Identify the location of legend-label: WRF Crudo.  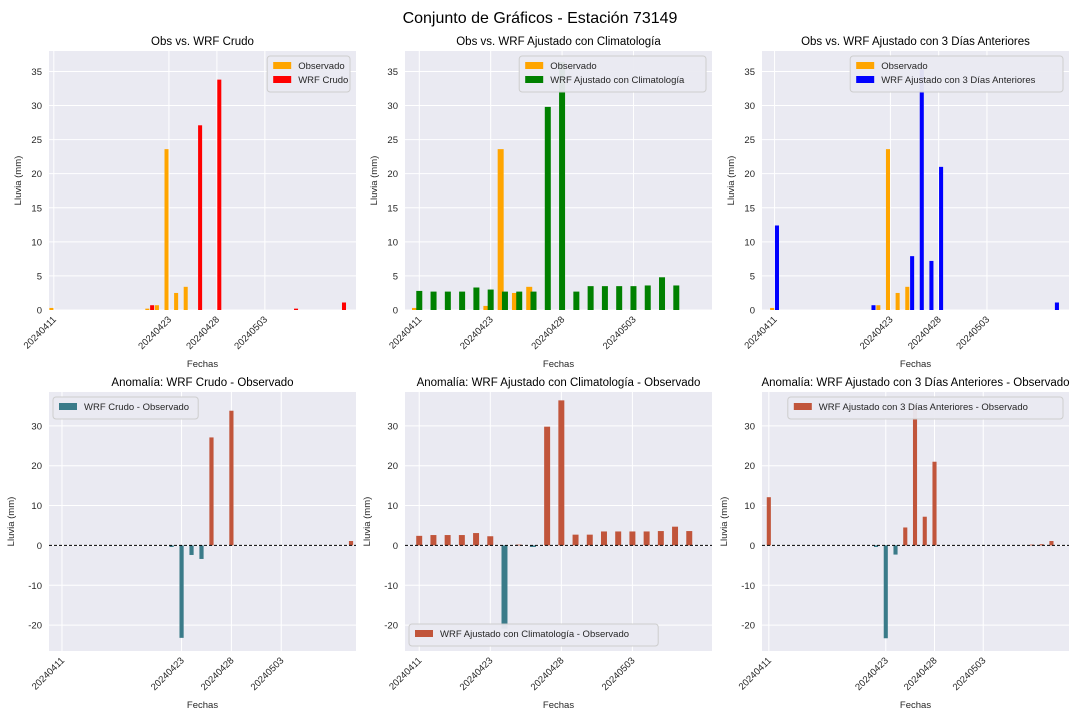
(323, 80).